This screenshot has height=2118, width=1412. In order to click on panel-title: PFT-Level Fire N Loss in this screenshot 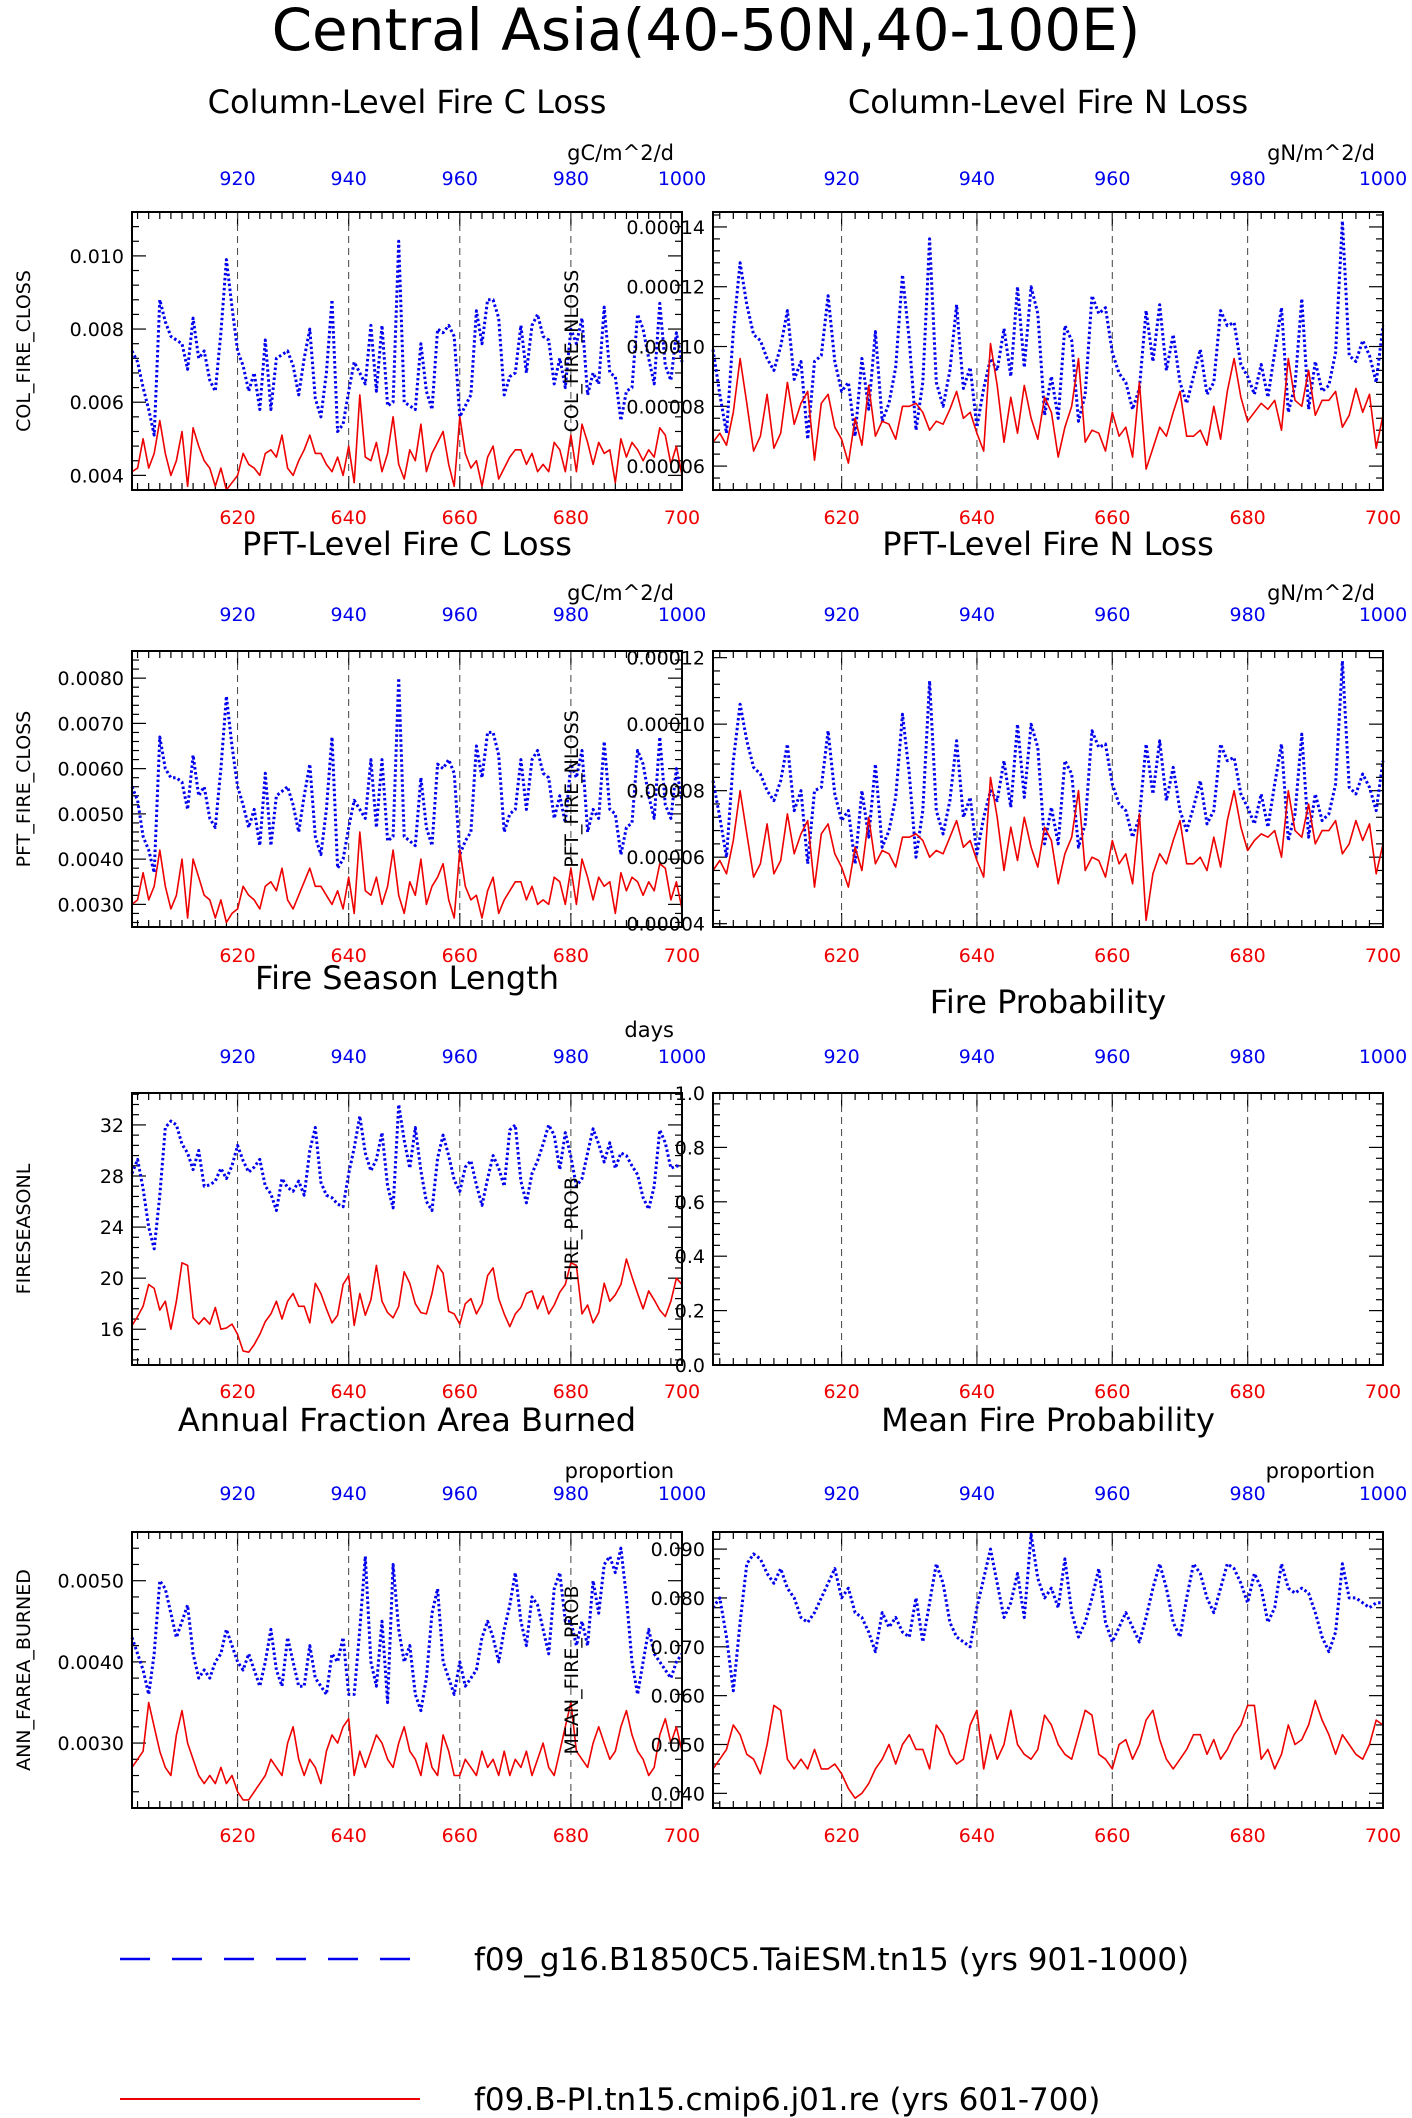, I will do `click(1048, 544)`.